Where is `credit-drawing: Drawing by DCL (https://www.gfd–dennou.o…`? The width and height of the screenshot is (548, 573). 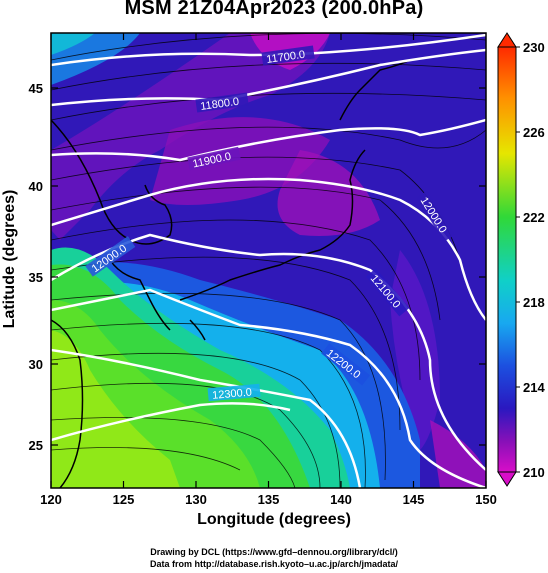 credit-drawing: Drawing by DCL (https://www.gfd–dennou.o… is located at coordinates (274, 552).